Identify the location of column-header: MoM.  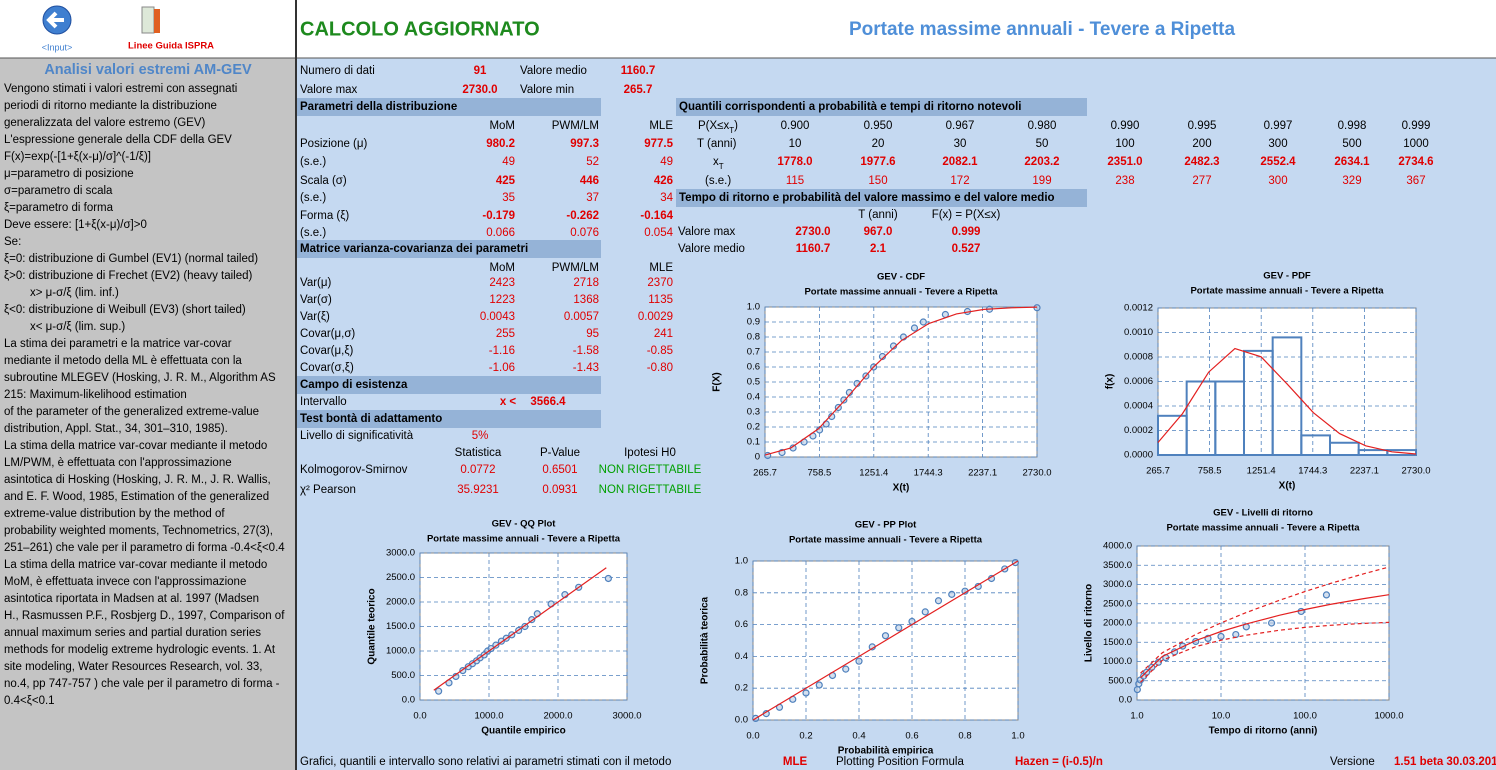
(502, 268).